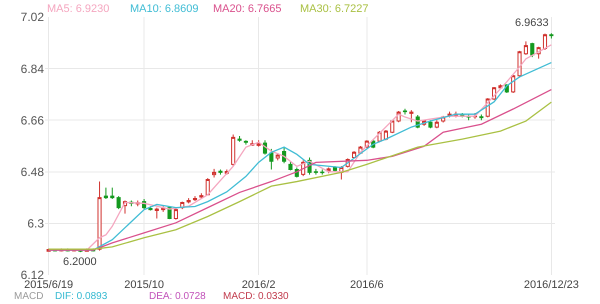 This screenshot has width=600, height=304. I want to click on text: MA10: 6.8609, so click(164, 9).